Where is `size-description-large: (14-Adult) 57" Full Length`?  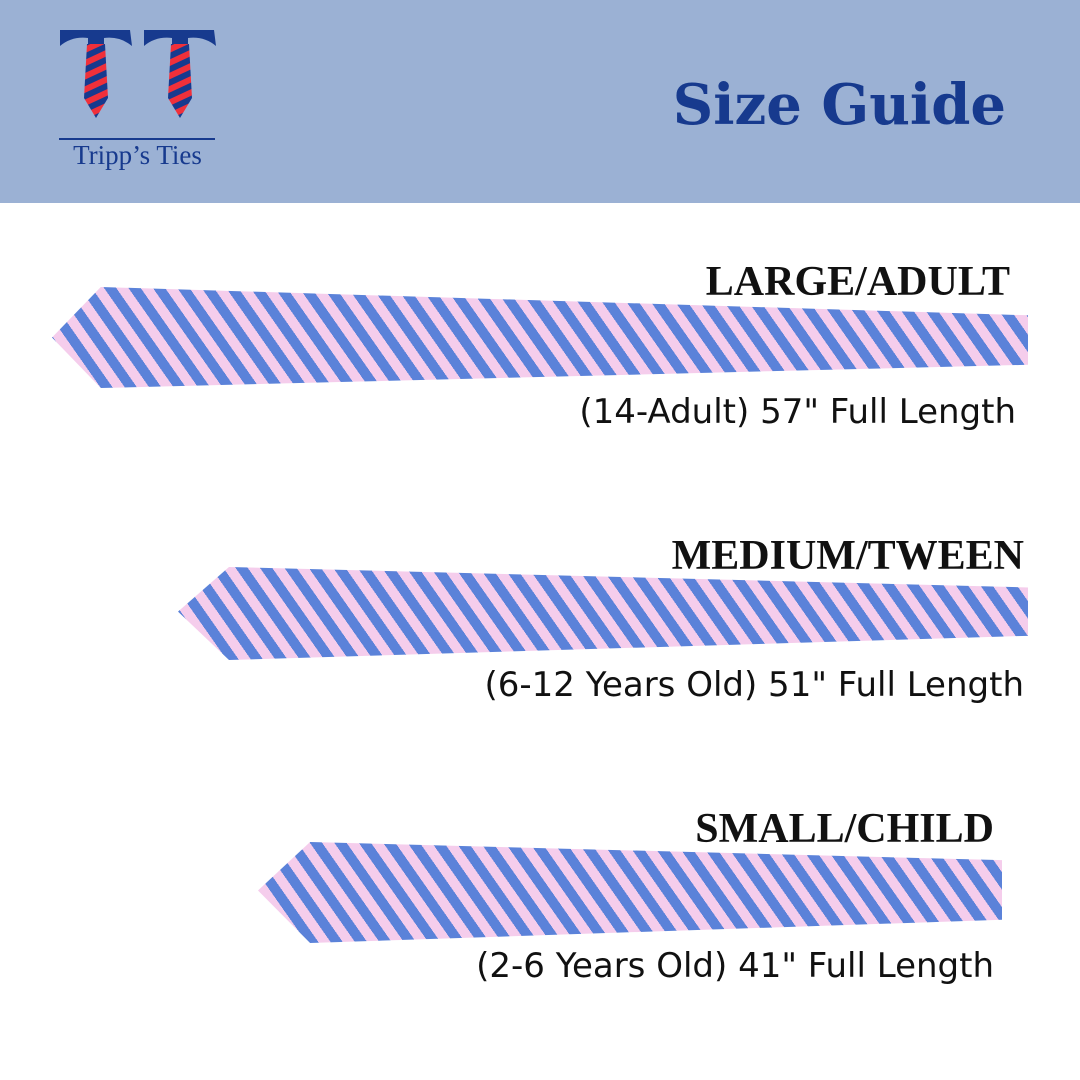
size-description-large: (14-Adult) 57" Full Length is located at coordinates (797, 412).